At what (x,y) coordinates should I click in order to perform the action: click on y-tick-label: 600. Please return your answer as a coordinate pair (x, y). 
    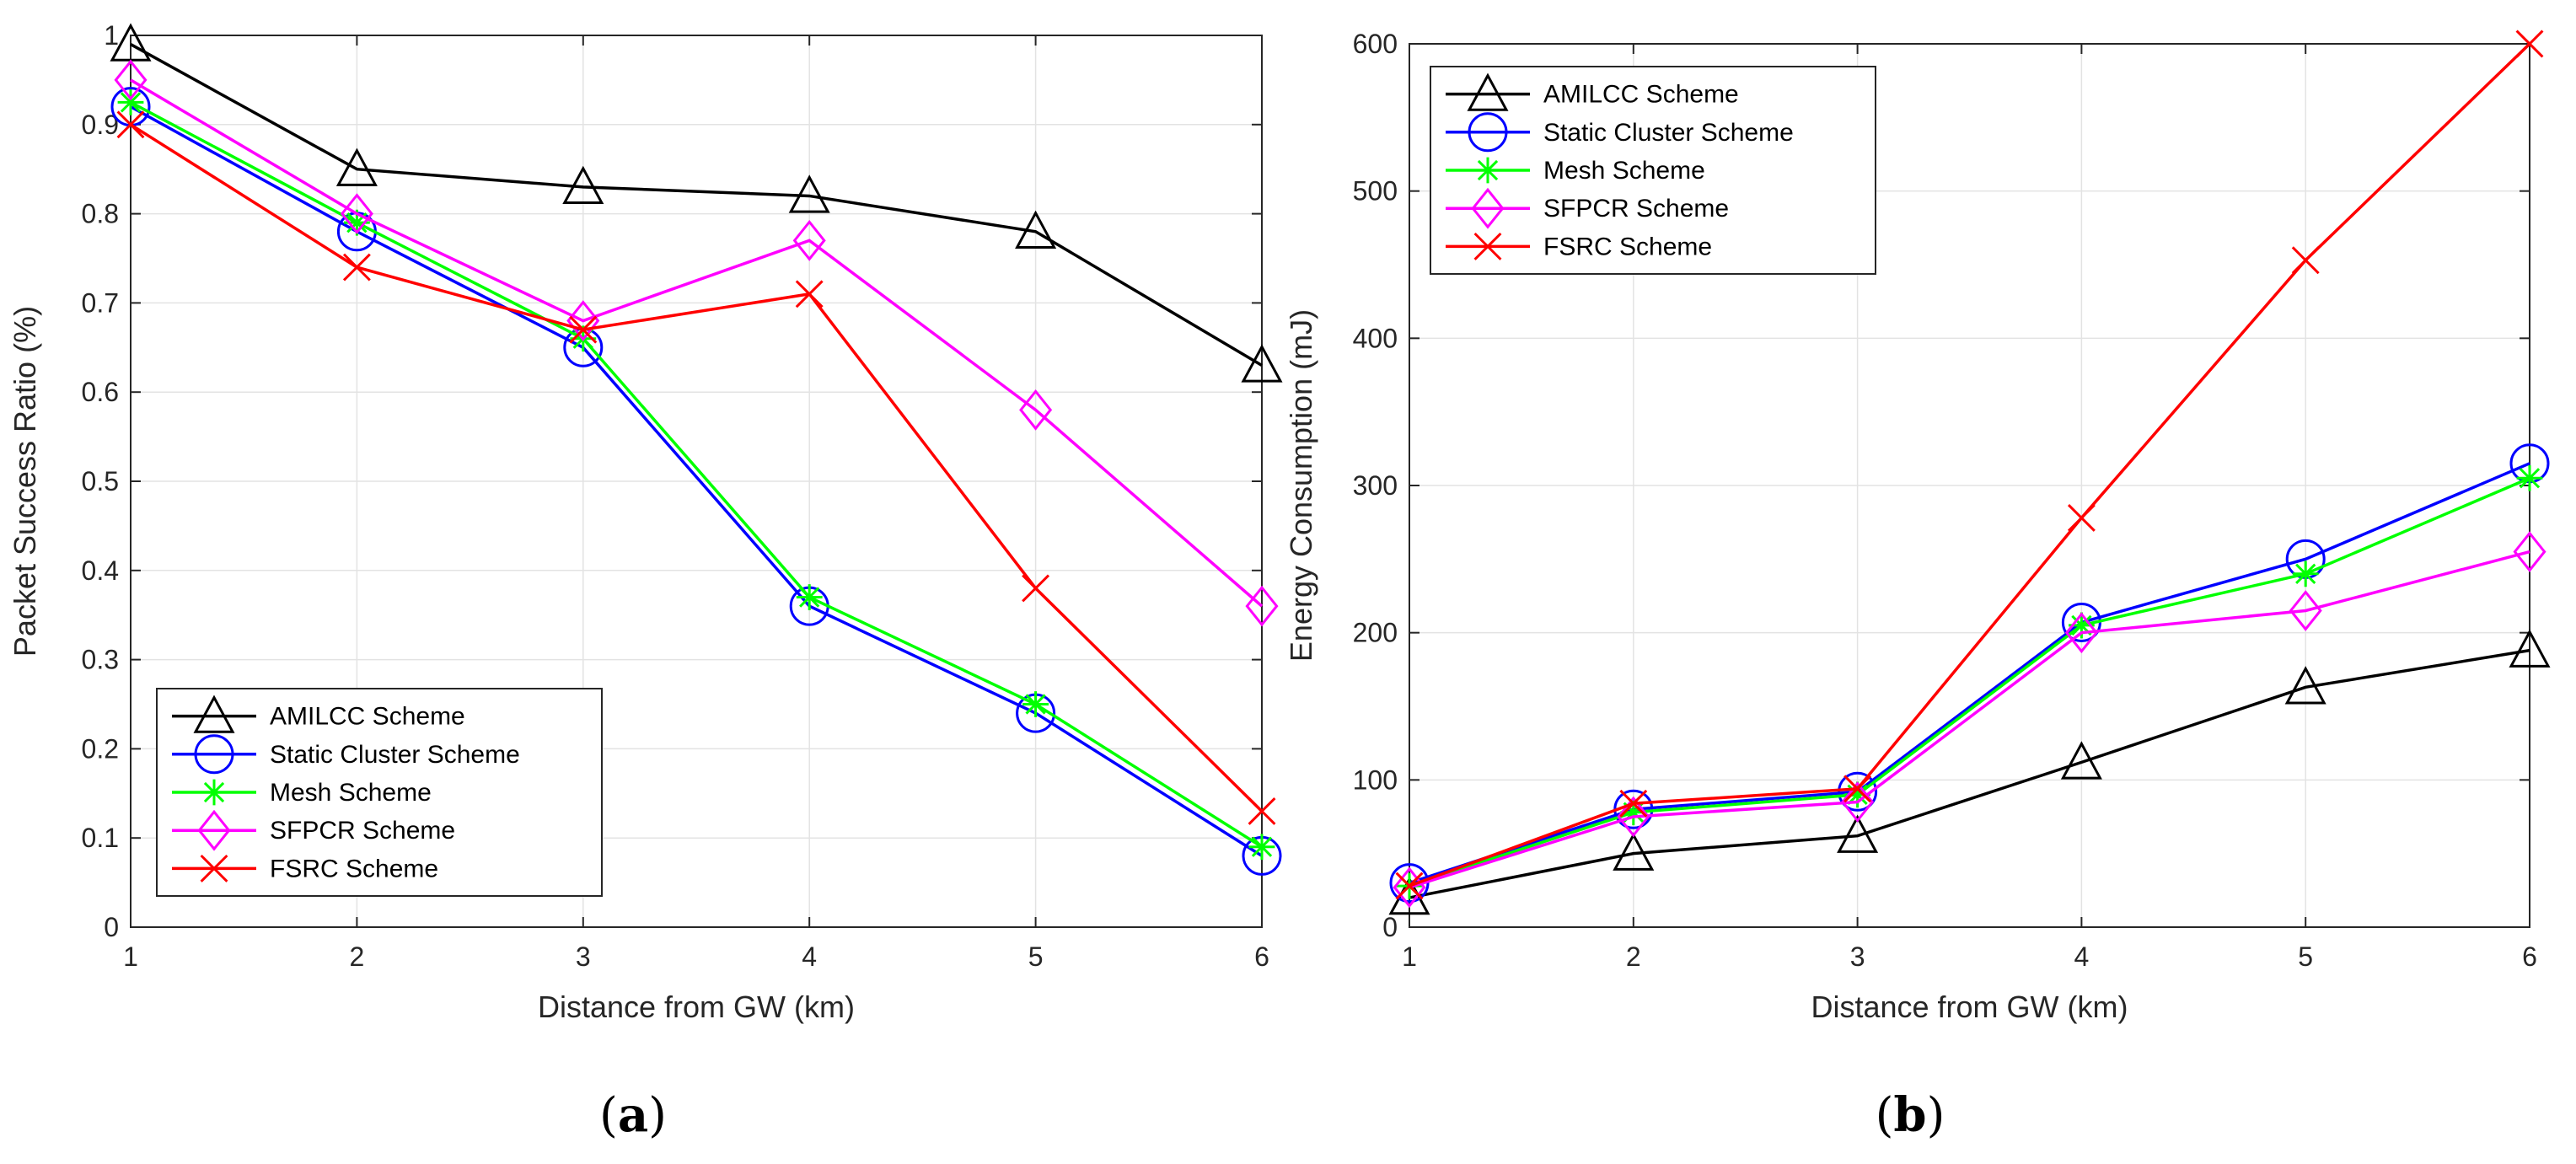
    Looking at the image, I should click on (1375, 44).